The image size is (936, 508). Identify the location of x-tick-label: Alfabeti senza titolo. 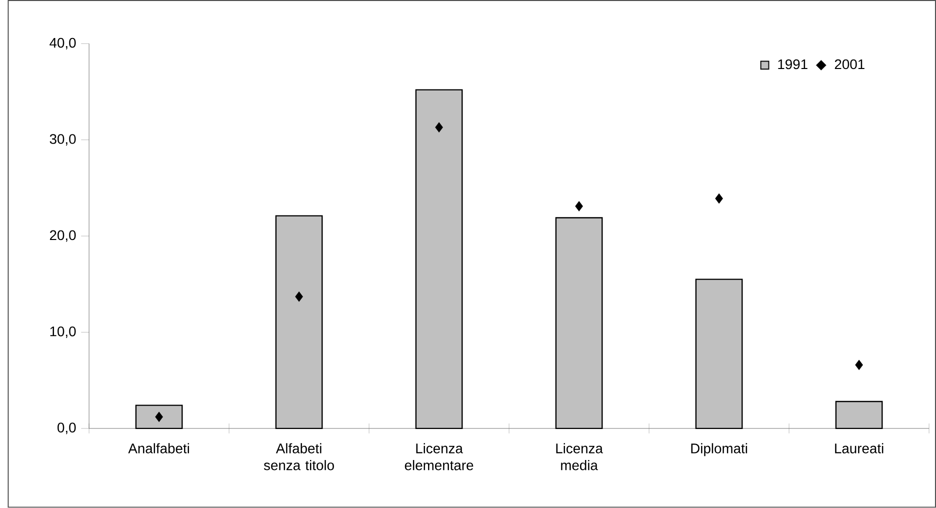
(299, 456).